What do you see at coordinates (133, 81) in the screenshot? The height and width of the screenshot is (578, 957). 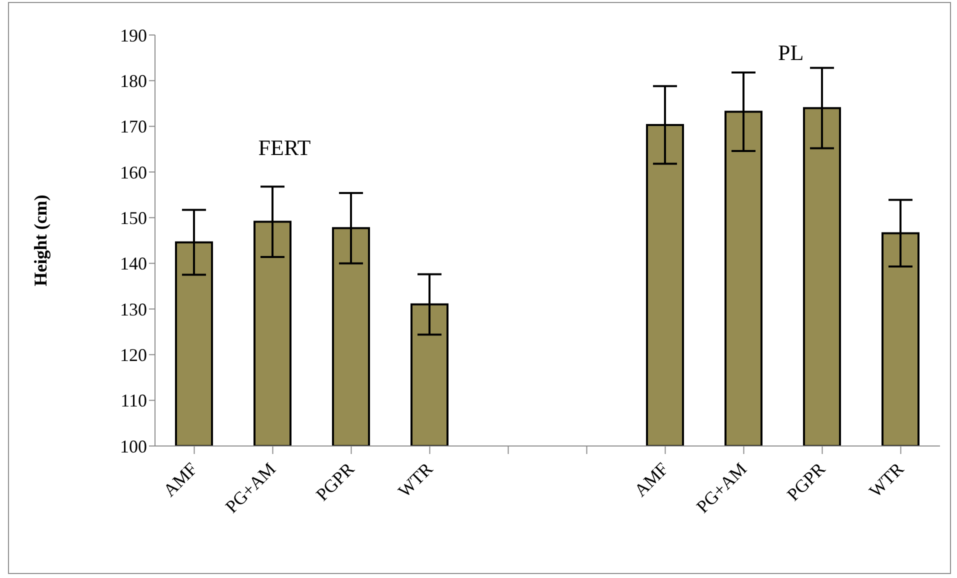 I see `y-tick-label: 180` at bounding box center [133, 81].